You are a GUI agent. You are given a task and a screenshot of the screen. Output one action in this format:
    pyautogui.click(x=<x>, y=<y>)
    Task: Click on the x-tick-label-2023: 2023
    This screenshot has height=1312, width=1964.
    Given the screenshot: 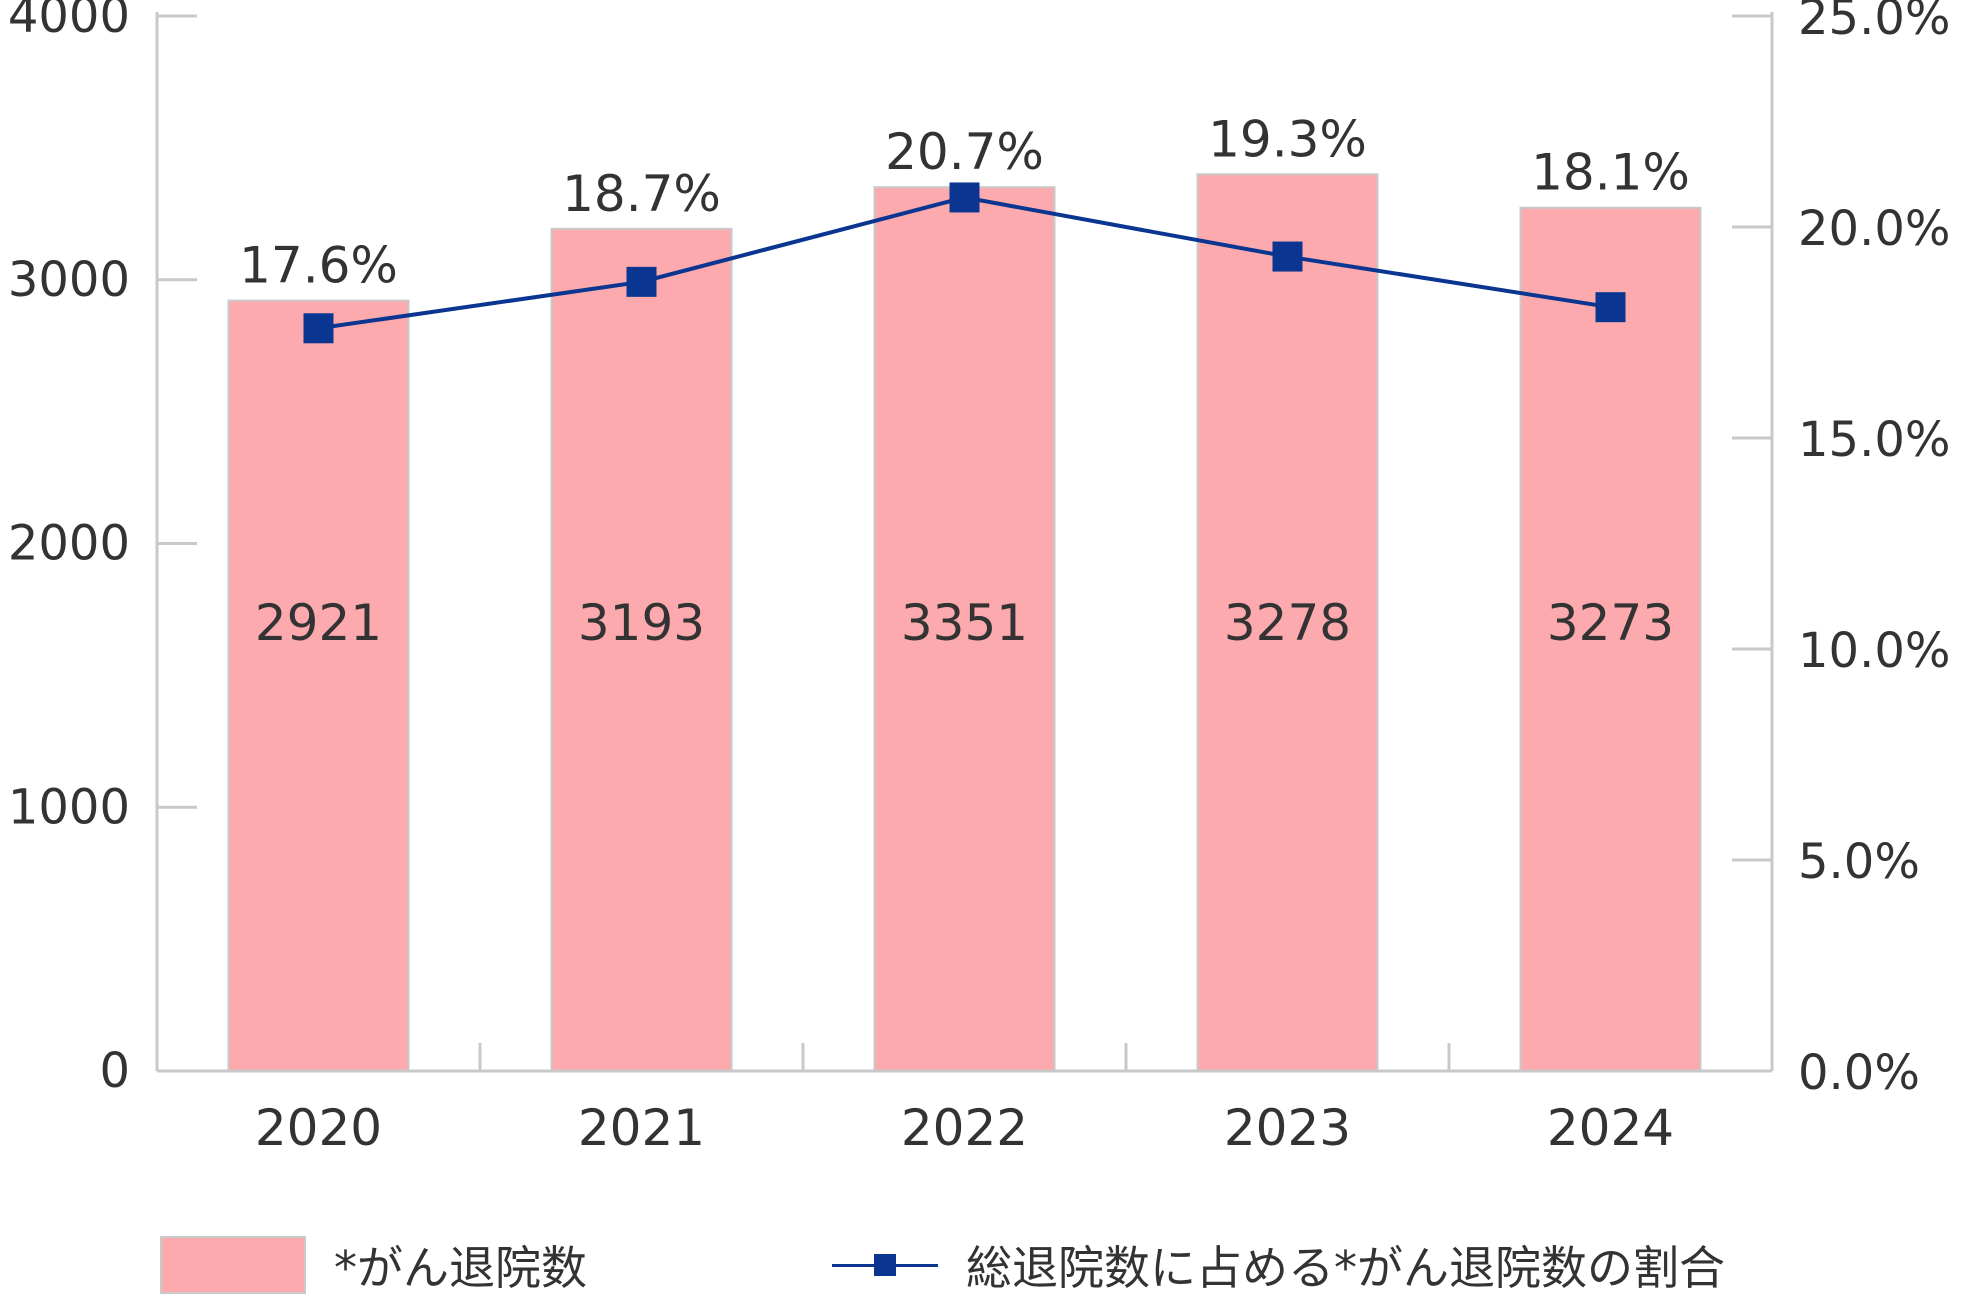 What is the action you would take?
    pyautogui.click(x=1287, y=1128)
    